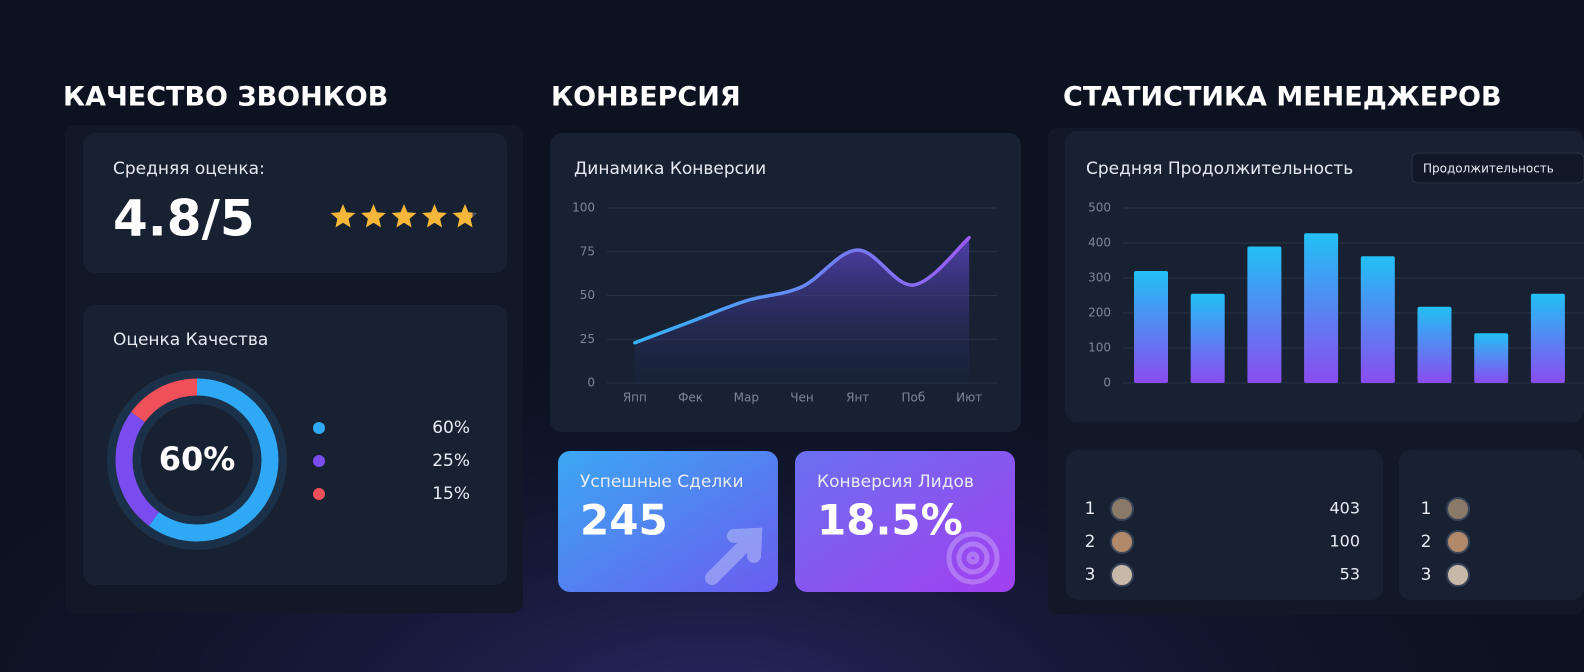  I want to click on donut-segment, so click(197, 460).